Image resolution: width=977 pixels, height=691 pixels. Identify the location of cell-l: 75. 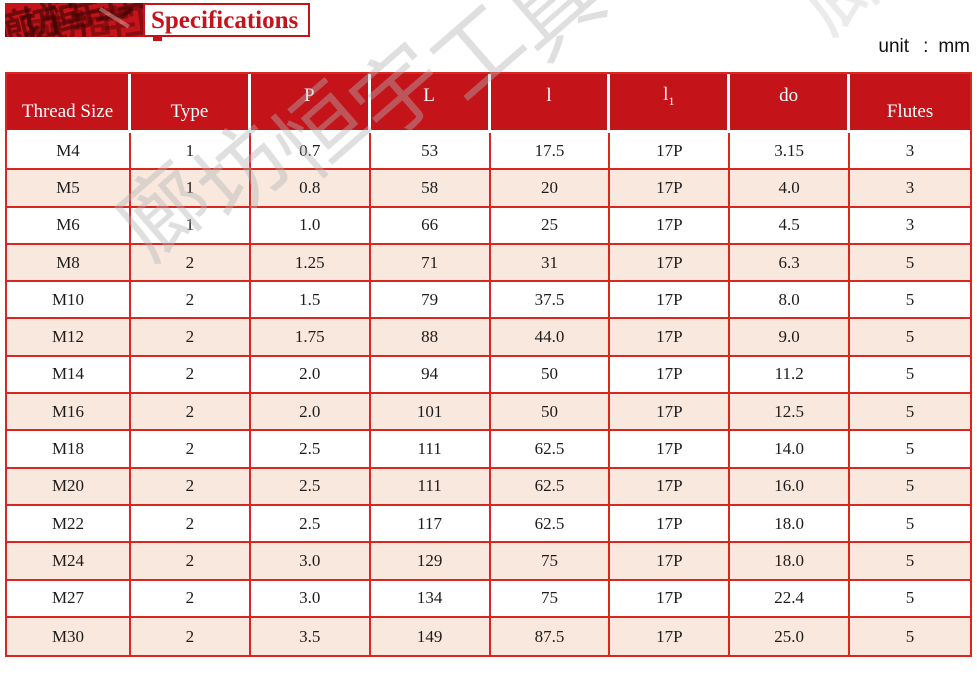
(550, 599).